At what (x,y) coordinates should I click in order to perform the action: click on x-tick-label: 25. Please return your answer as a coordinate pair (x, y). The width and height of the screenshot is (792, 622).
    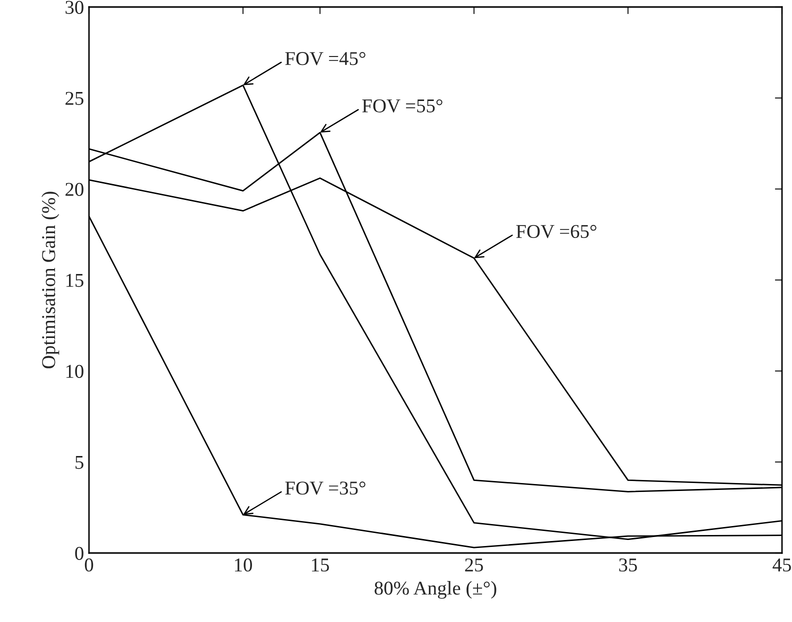
    Looking at the image, I should click on (474, 565).